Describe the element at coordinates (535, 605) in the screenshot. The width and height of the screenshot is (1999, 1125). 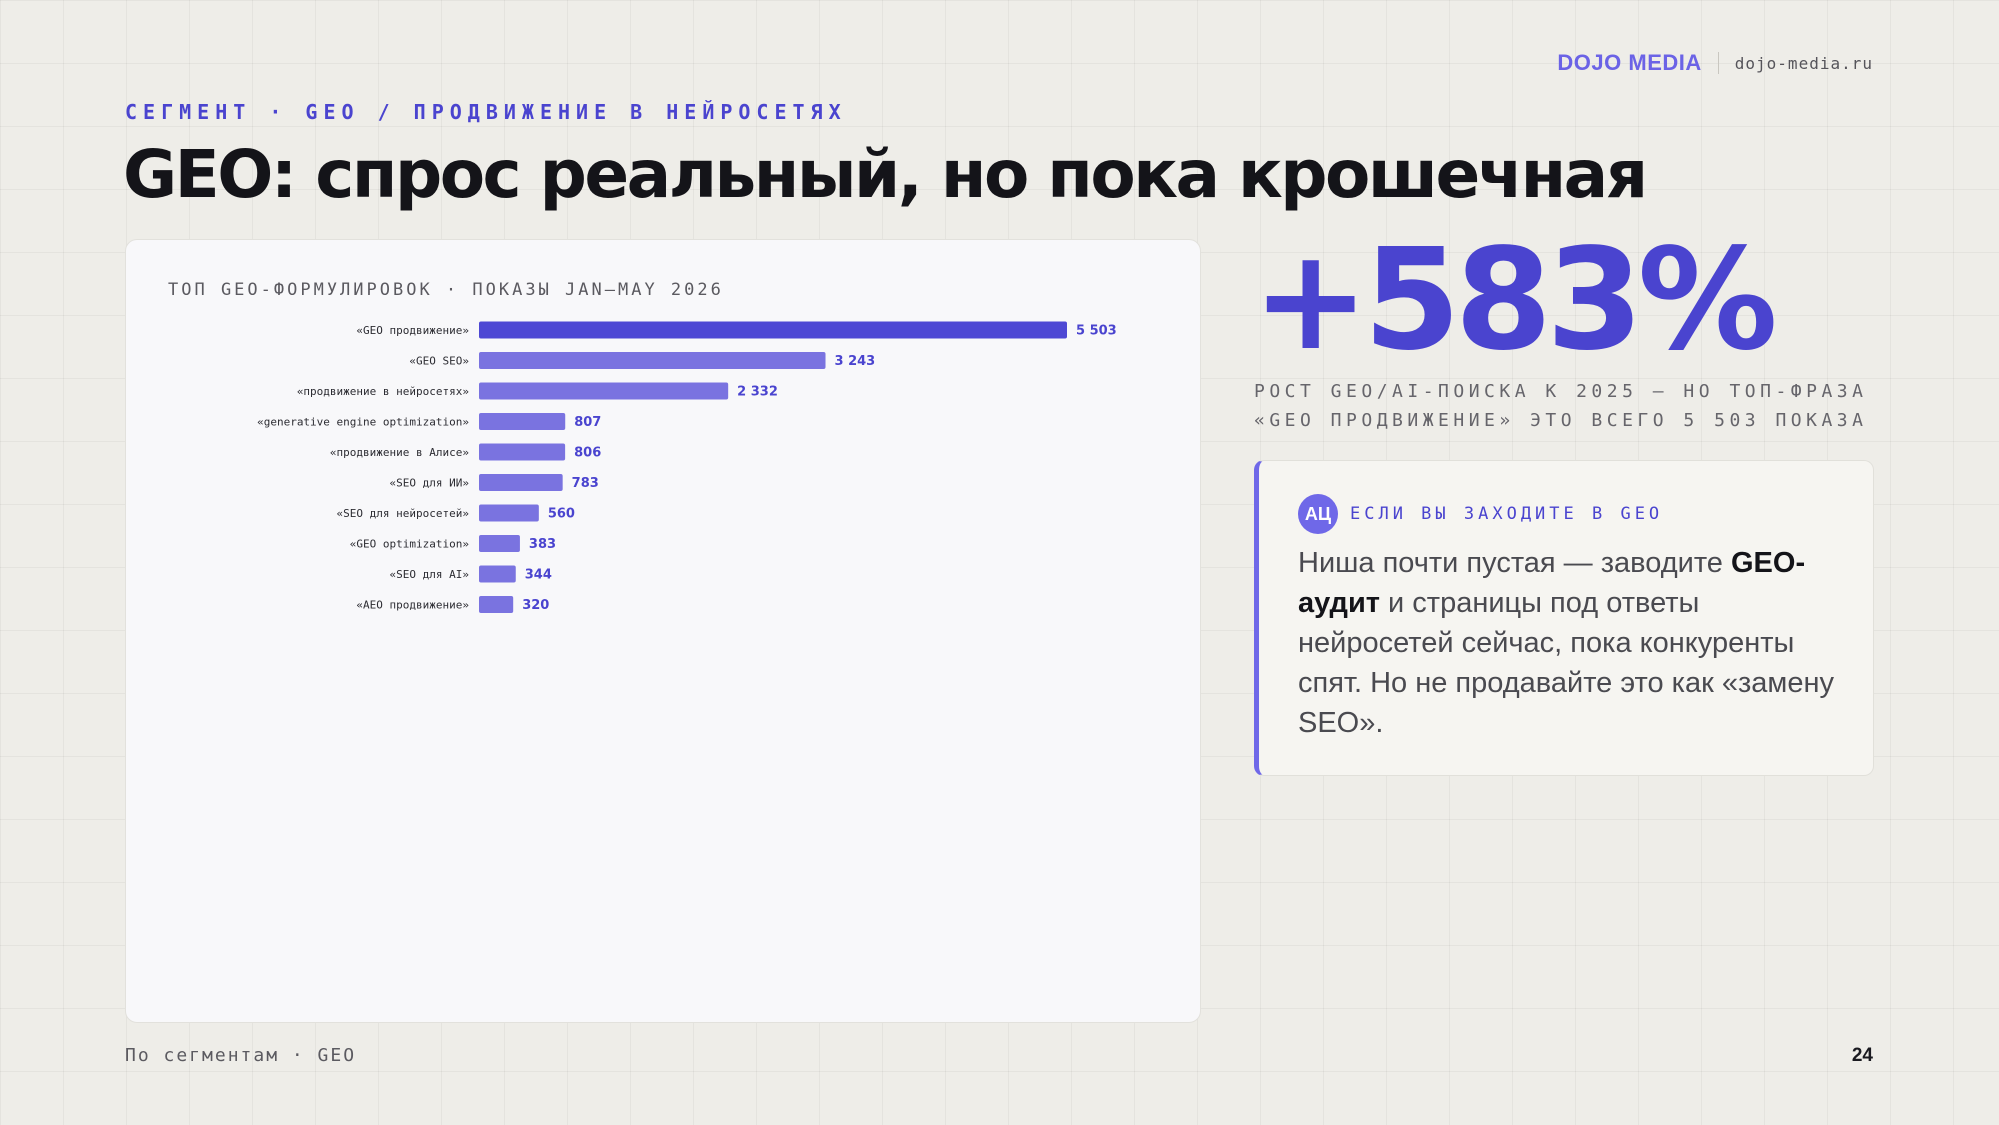
I see `value-label: 320` at that location.